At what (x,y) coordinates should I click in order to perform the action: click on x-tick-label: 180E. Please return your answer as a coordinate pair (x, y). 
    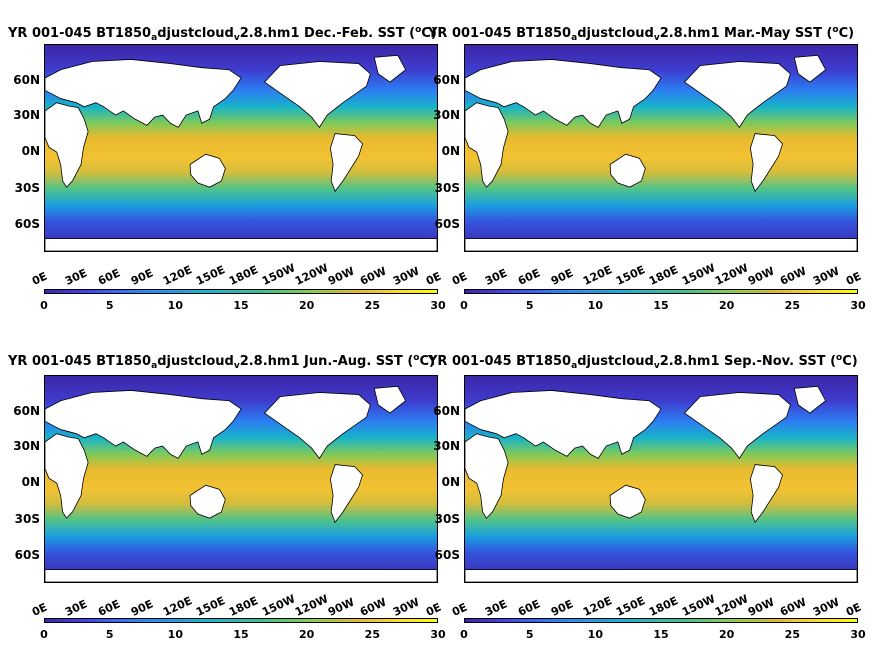
    Looking at the image, I should click on (244, 606).